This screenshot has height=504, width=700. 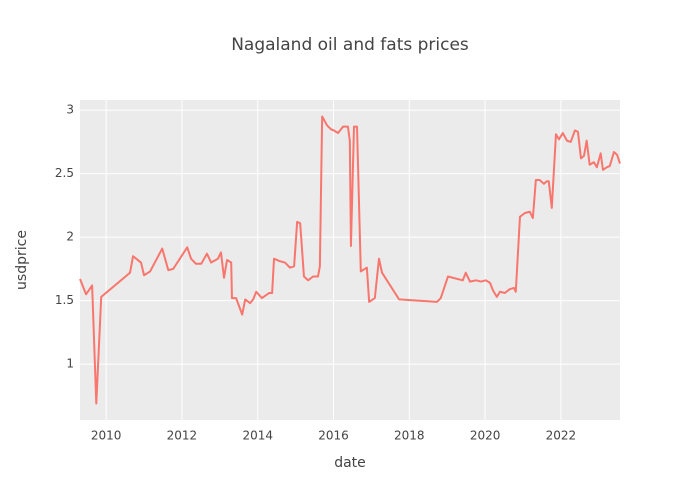 What do you see at coordinates (182, 436) in the screenshot?
I see `x-tick-label: 2012` at bounding box center [182, 436].